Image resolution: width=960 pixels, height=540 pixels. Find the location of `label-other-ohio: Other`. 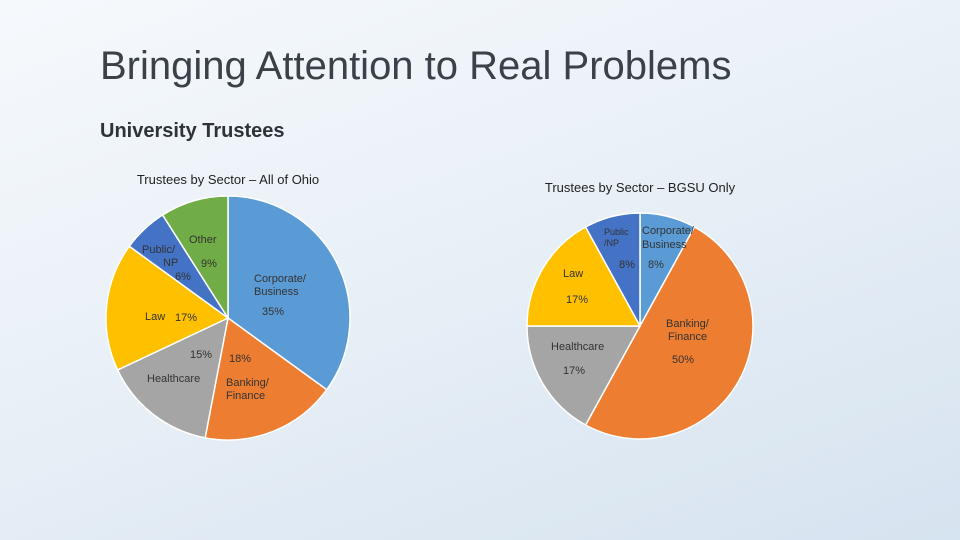

label-other-ohio: Other is located at coordinates (203, 240).